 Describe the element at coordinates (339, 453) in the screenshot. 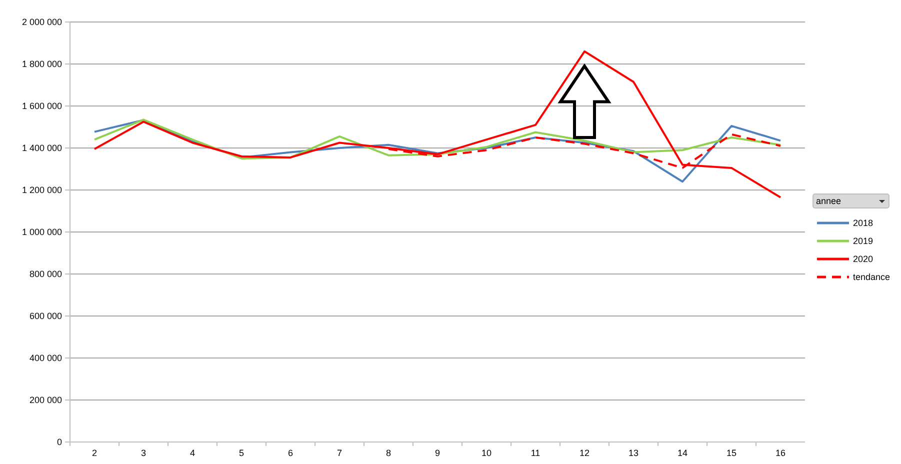

I see `x-tick-label: 7` at that location.